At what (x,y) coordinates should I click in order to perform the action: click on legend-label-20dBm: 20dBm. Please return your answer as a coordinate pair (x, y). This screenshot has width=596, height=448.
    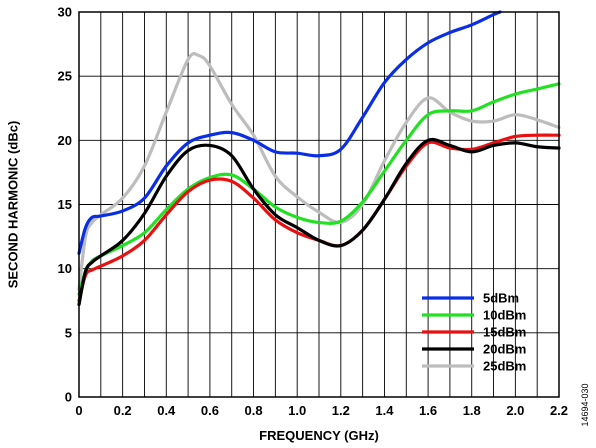
    Looking at the image, I should click on (504, 349).